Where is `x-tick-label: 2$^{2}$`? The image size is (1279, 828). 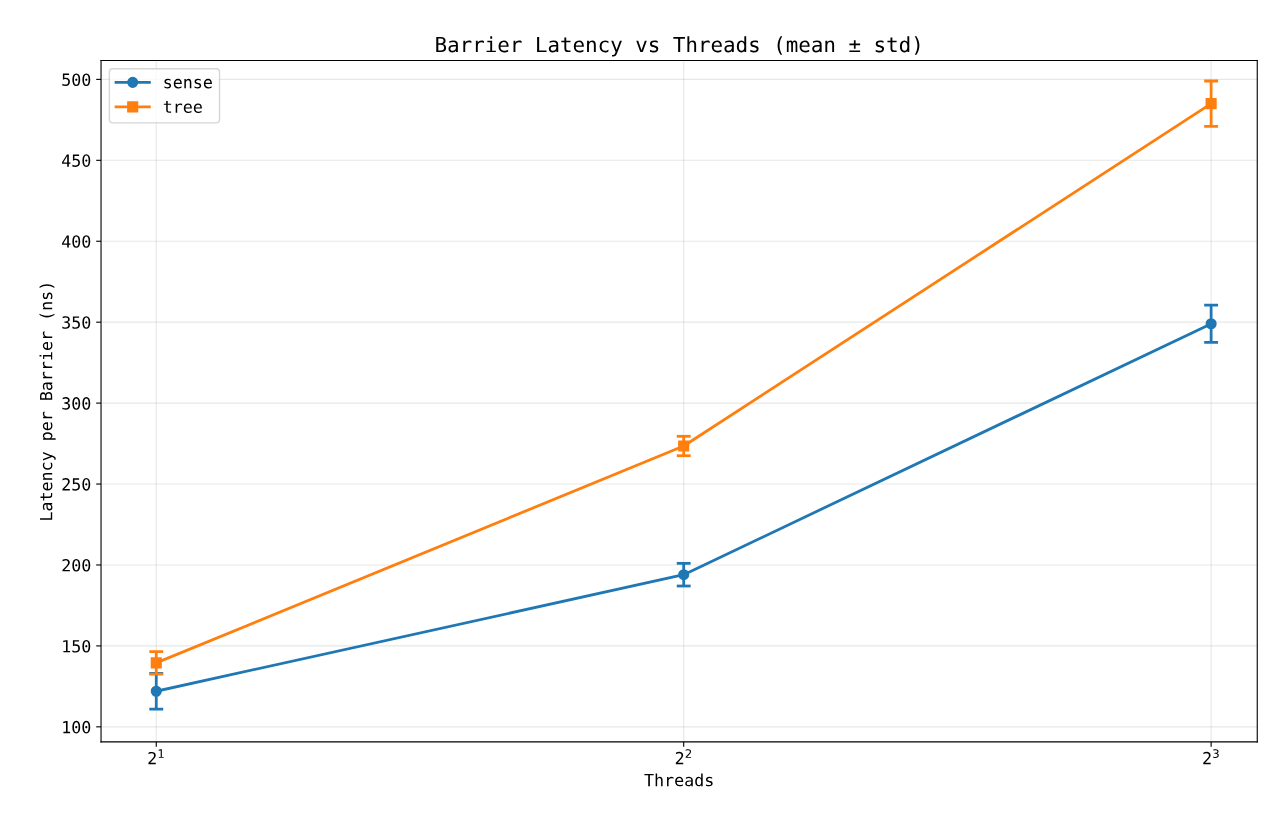
x-tick-label: 2$^{2}$ is located at coordinates (683, 757).